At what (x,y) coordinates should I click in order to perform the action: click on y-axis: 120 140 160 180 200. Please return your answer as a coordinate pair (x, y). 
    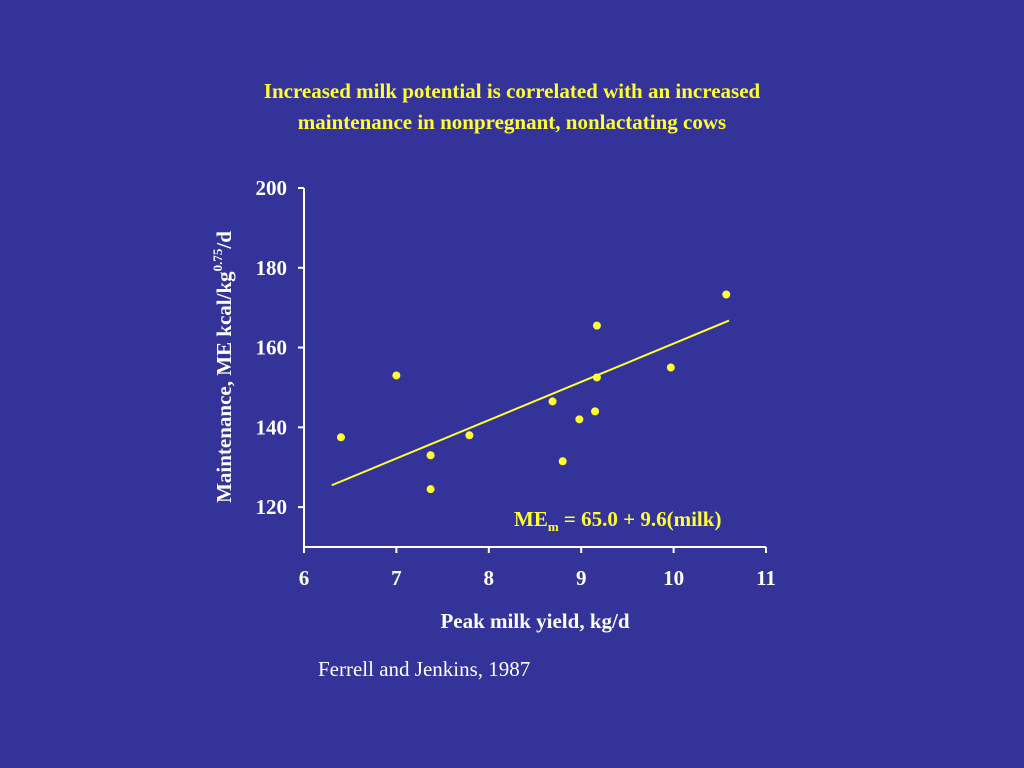
    Looking at the image, I should click on (280, 361).